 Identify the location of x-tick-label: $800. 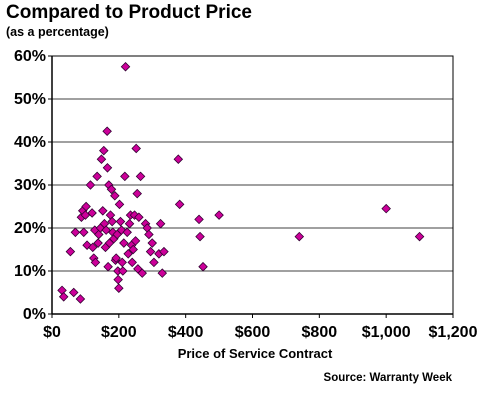
(320, 332).